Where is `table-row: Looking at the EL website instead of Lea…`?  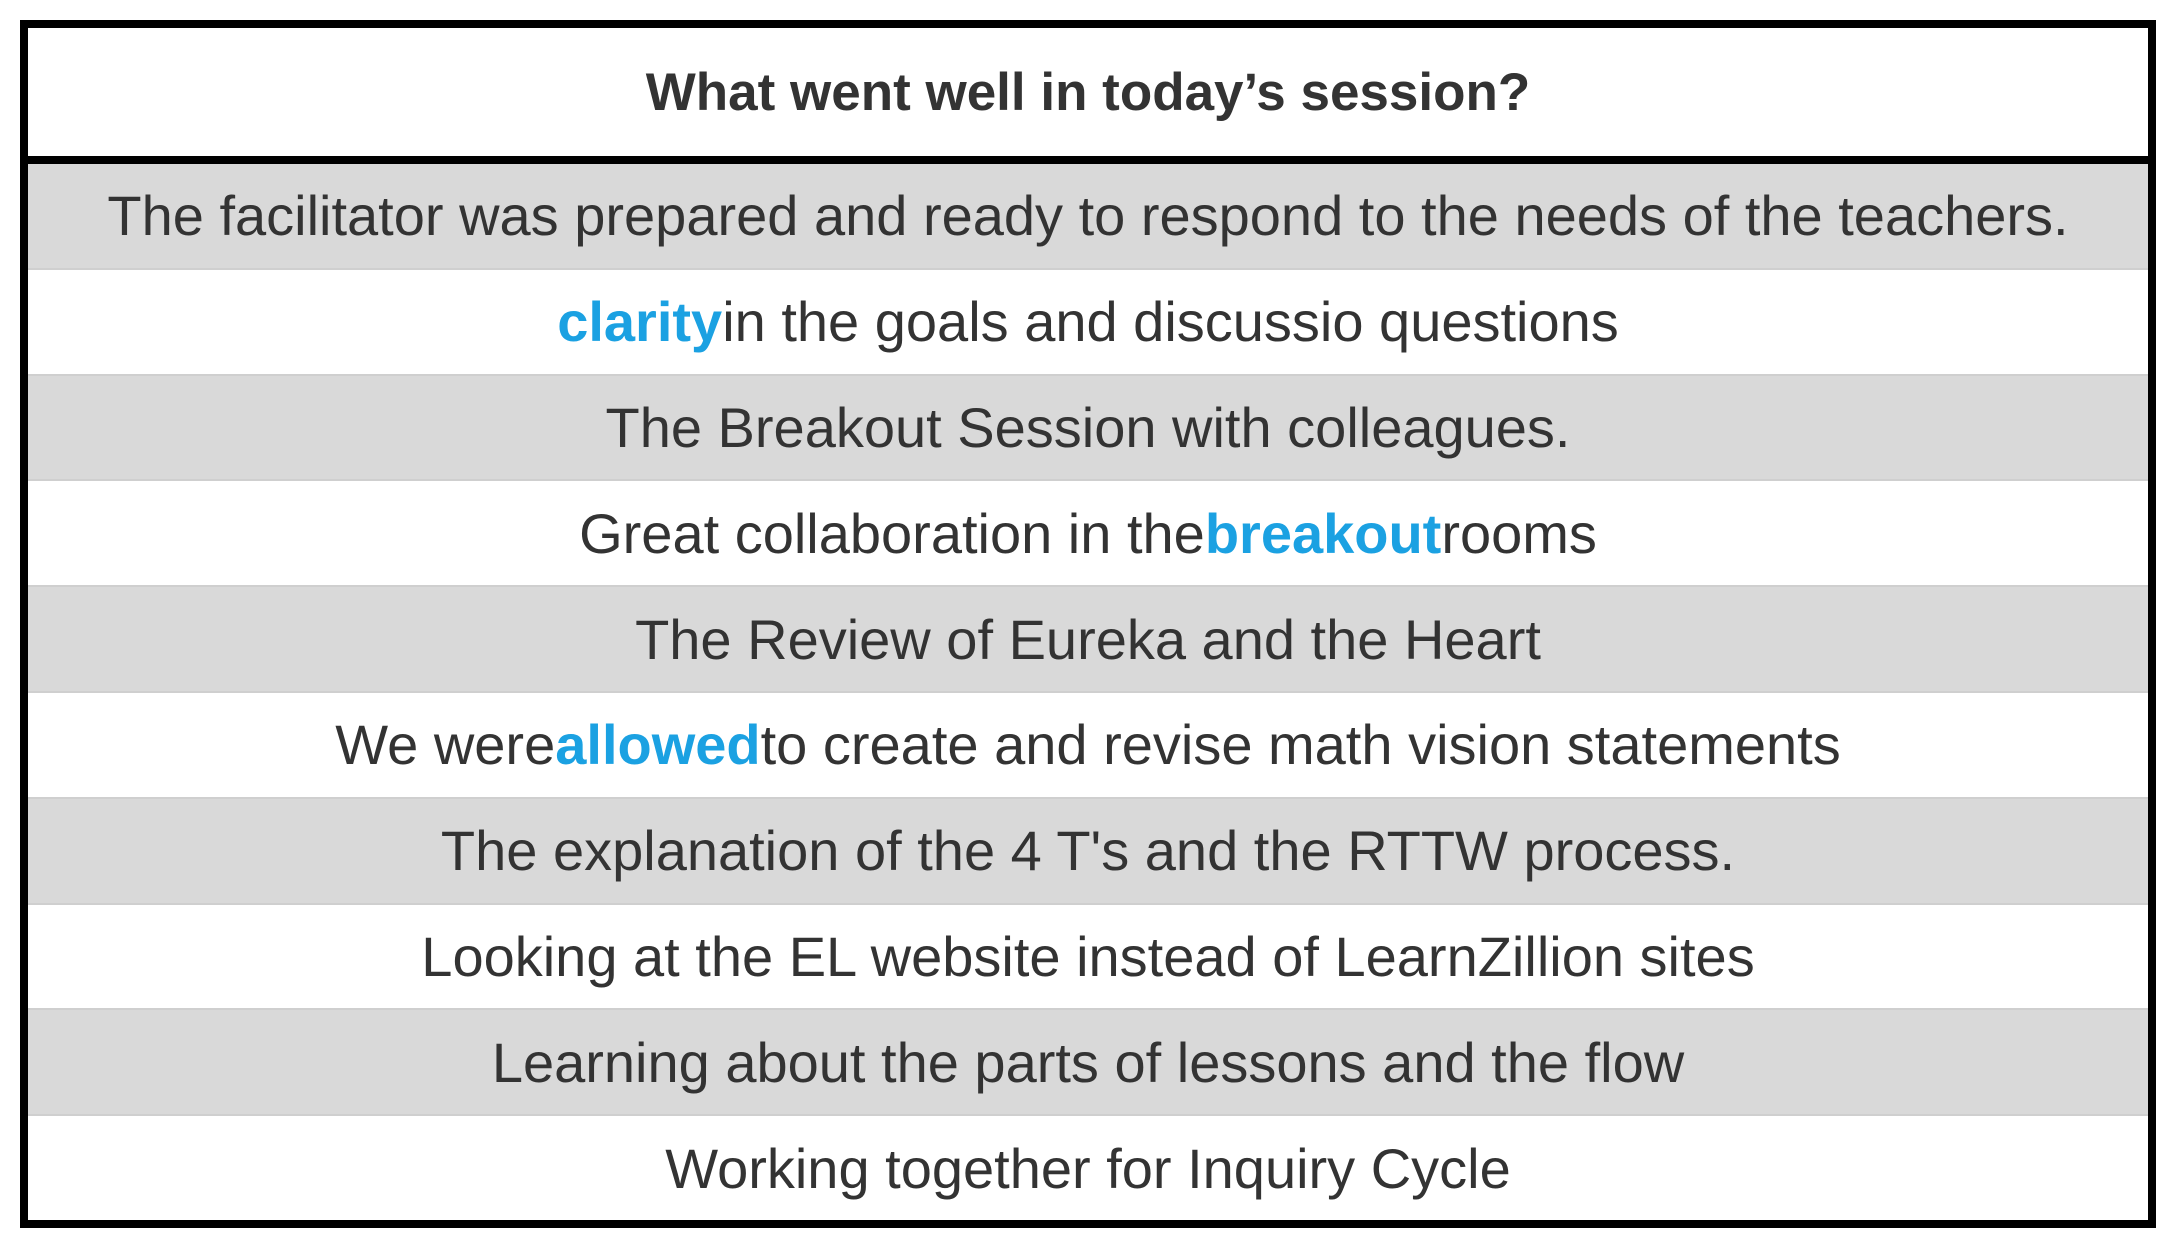 table-row: Looking at the EL website instead of Lea… is located at coordinates (1088, 957).